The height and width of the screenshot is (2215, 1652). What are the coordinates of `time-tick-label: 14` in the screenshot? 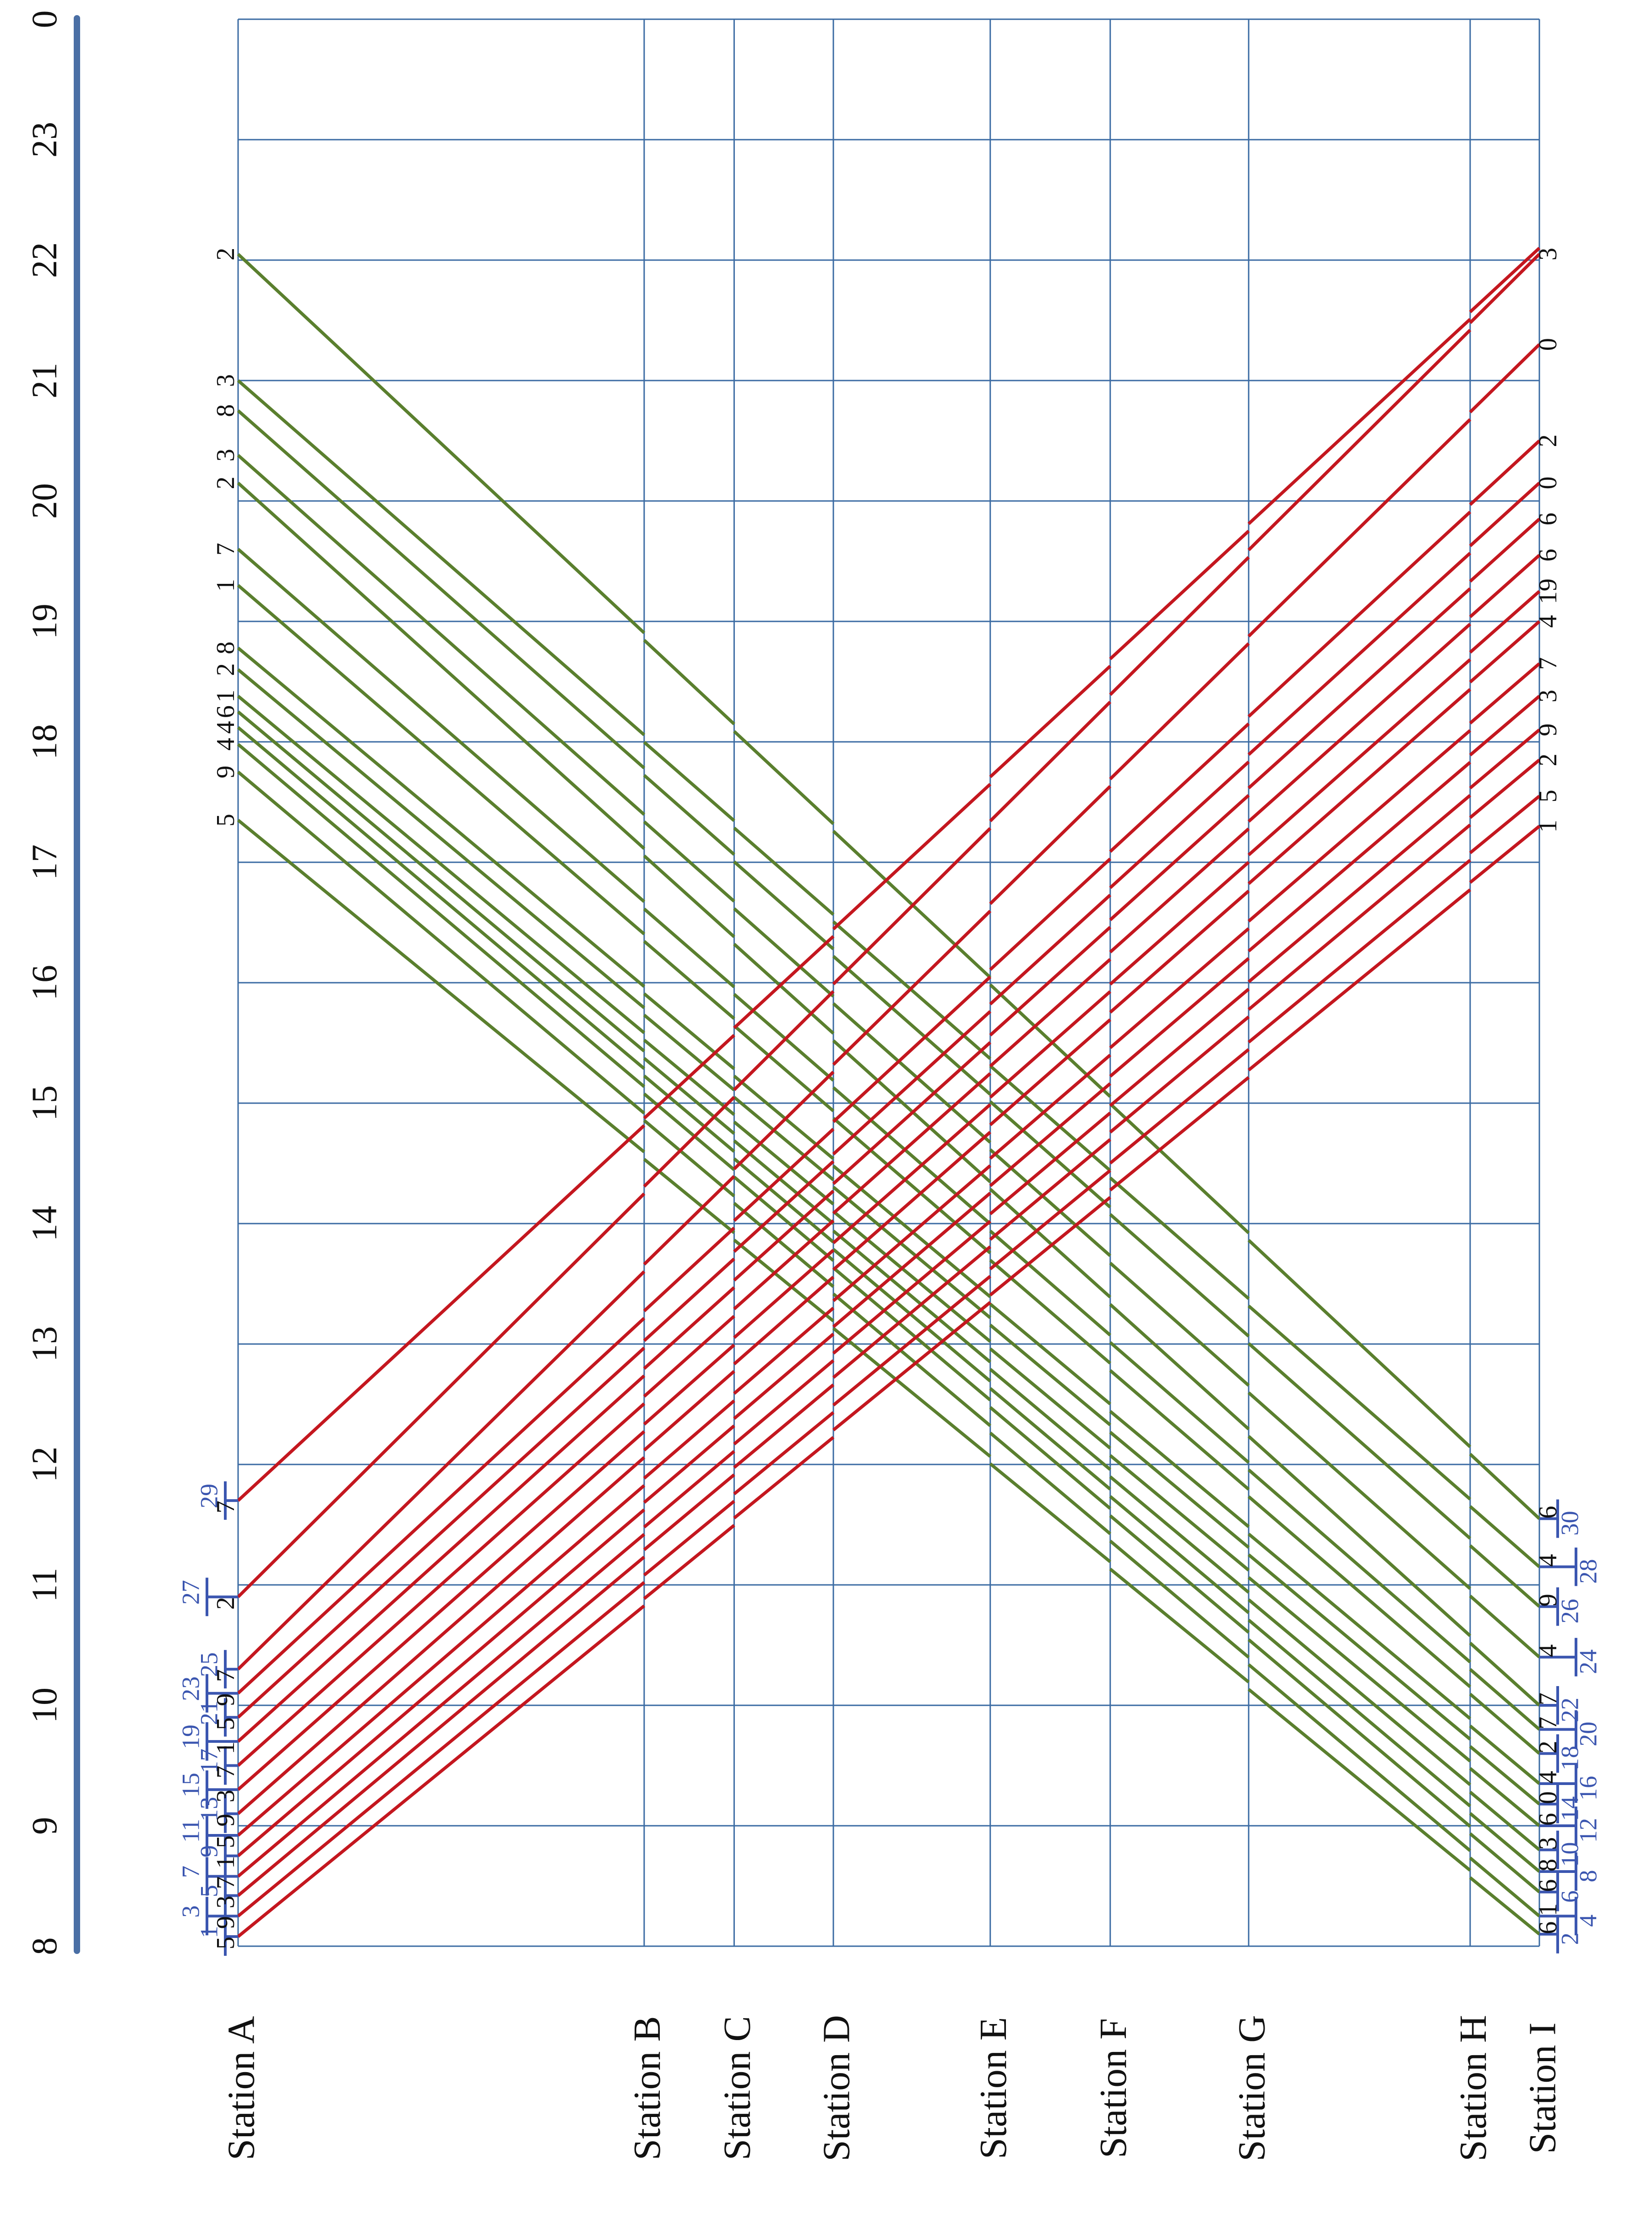 It's located at (44, 1223).